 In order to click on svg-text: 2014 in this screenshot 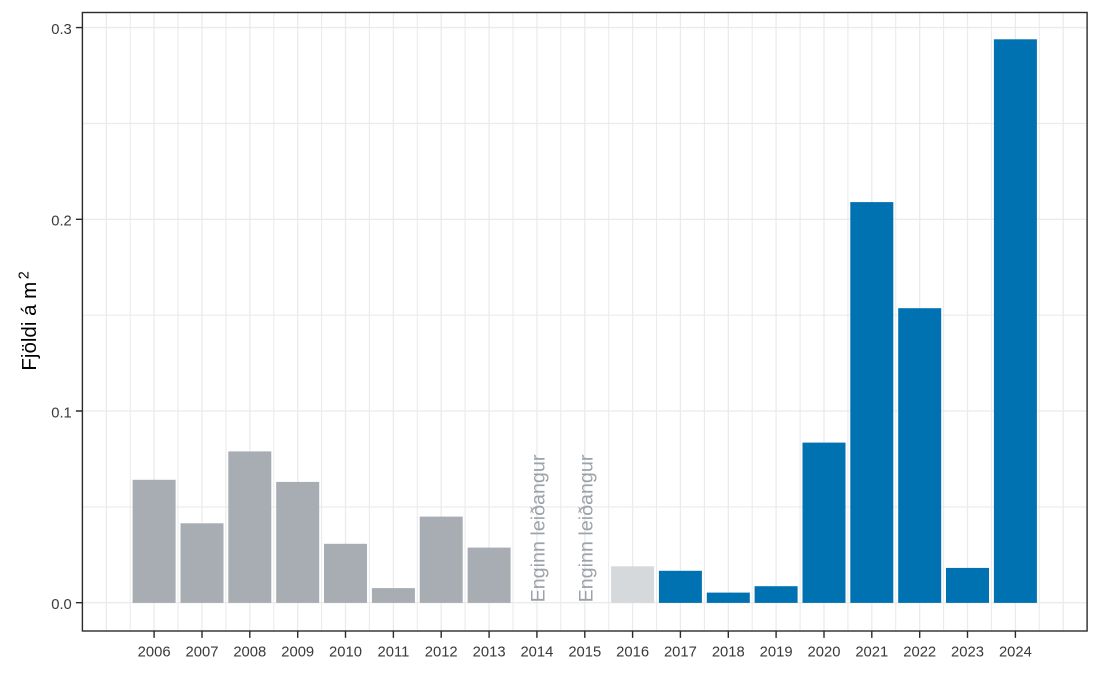, I will do `click(536, 652)`.